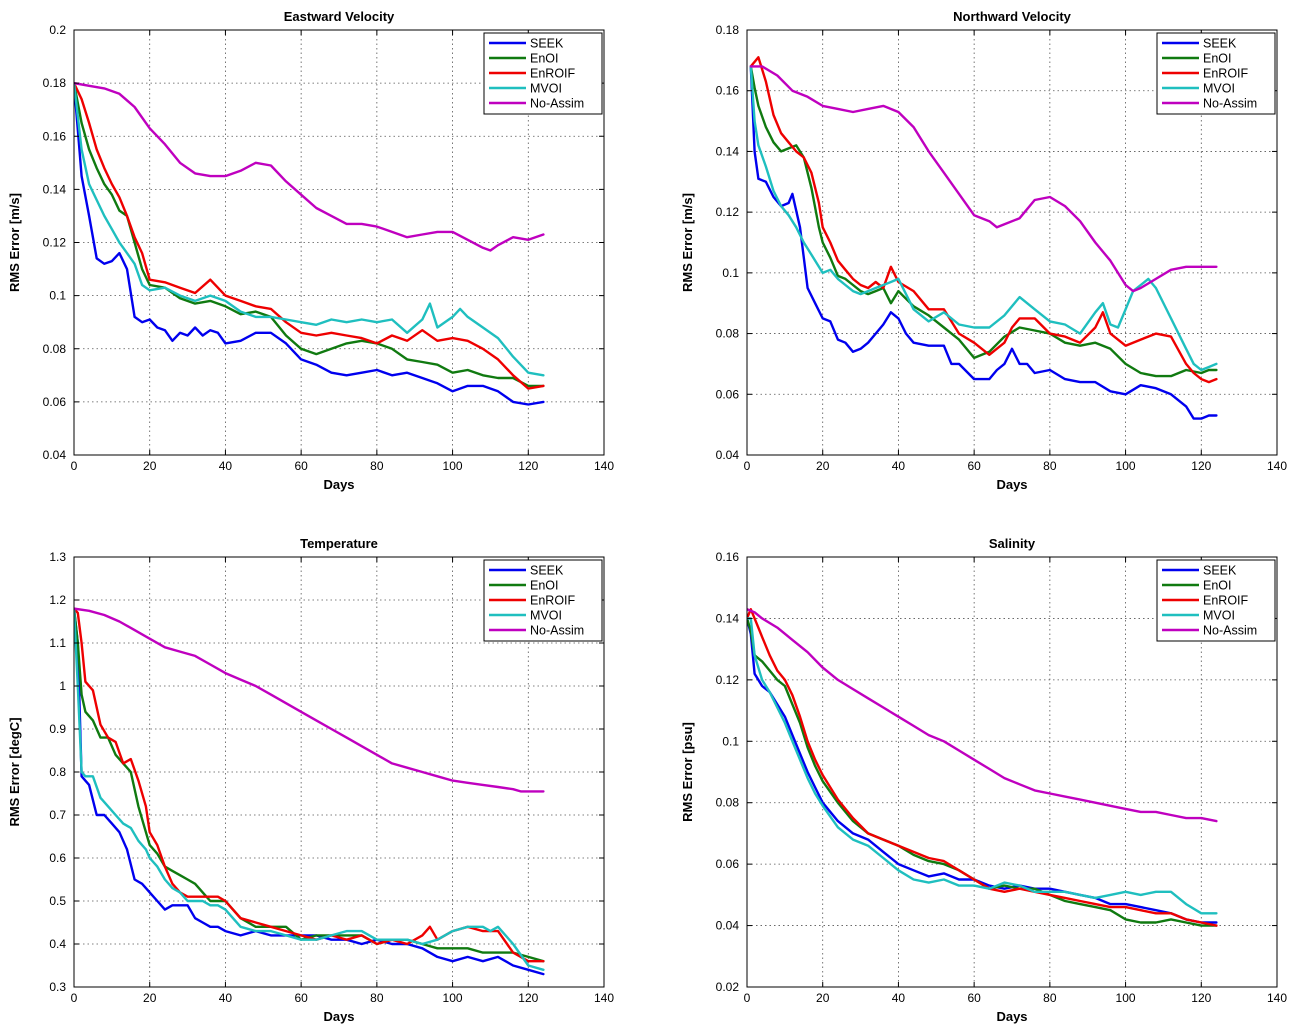  Describe the element at coordinates (57, 815) in the screenshot. I see `y-tick-label: 0.7` at that location.